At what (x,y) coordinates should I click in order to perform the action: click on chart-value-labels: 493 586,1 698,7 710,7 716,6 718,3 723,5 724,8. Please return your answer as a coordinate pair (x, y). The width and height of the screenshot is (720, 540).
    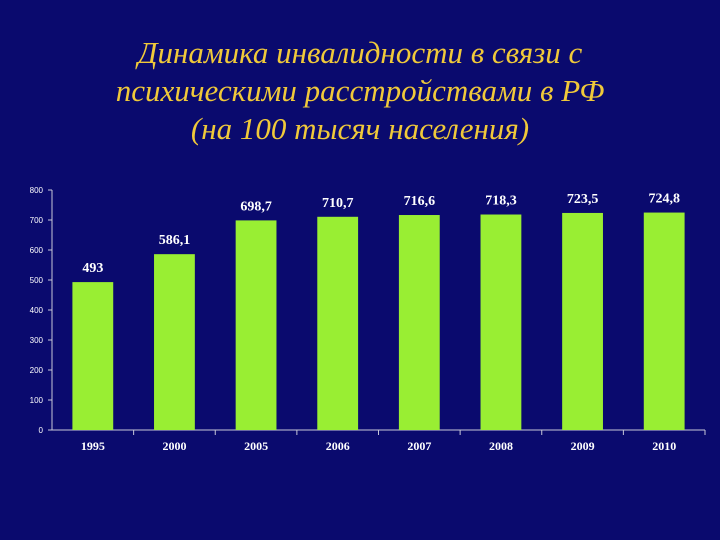
    Looking at the image, I should click on (381, 234).